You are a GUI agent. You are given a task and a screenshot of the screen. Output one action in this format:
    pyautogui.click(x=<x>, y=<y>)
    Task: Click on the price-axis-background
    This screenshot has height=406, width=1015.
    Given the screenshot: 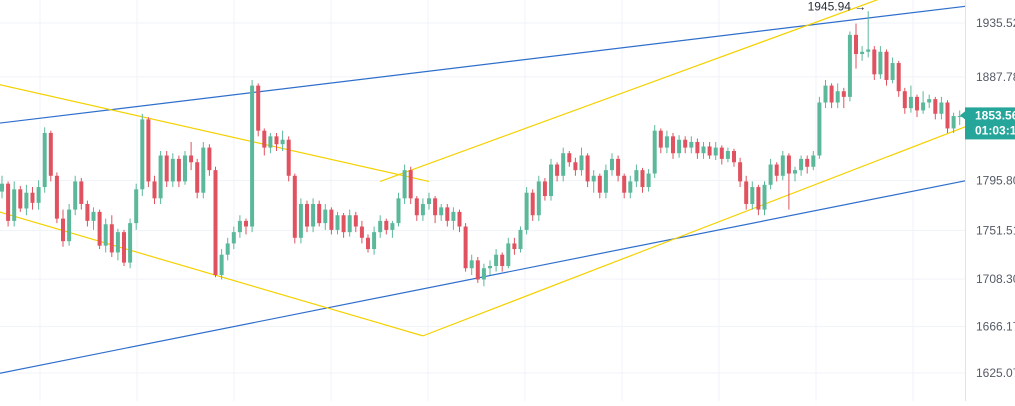 What is the action you would take?
    pyautogui.click(x=990, y=200)
    